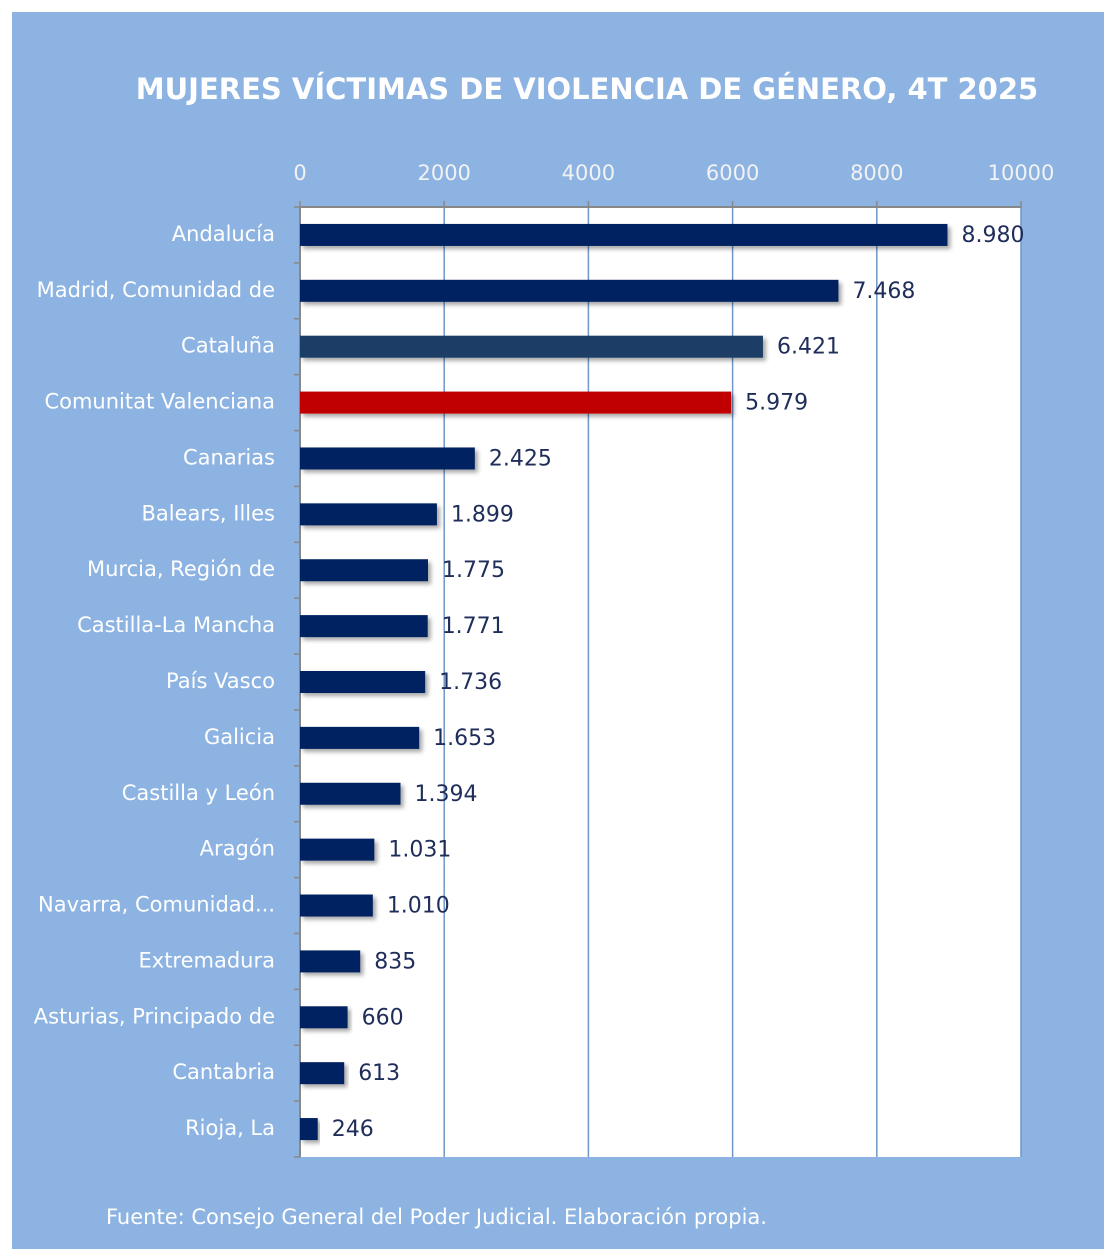 Image resolution: width=1104 pixels, height=1249 pixels. Describe the element at coordinates (588, 173) in the screenshot. I see `x-tick-label: 4000` at that location.